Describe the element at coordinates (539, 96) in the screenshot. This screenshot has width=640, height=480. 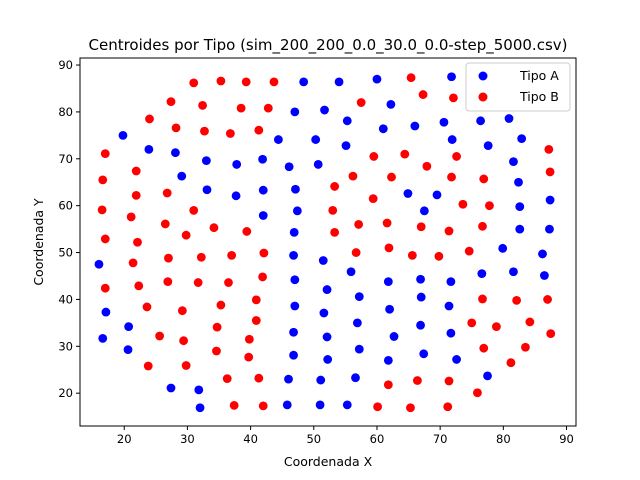
I see `legend-label-tipo-b: Tipo B` at that location.